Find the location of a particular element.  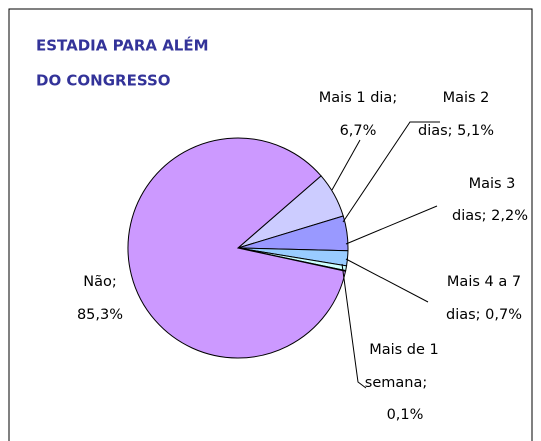

data-label: Mais 4 a 7 is located at coordinates (484, 282).